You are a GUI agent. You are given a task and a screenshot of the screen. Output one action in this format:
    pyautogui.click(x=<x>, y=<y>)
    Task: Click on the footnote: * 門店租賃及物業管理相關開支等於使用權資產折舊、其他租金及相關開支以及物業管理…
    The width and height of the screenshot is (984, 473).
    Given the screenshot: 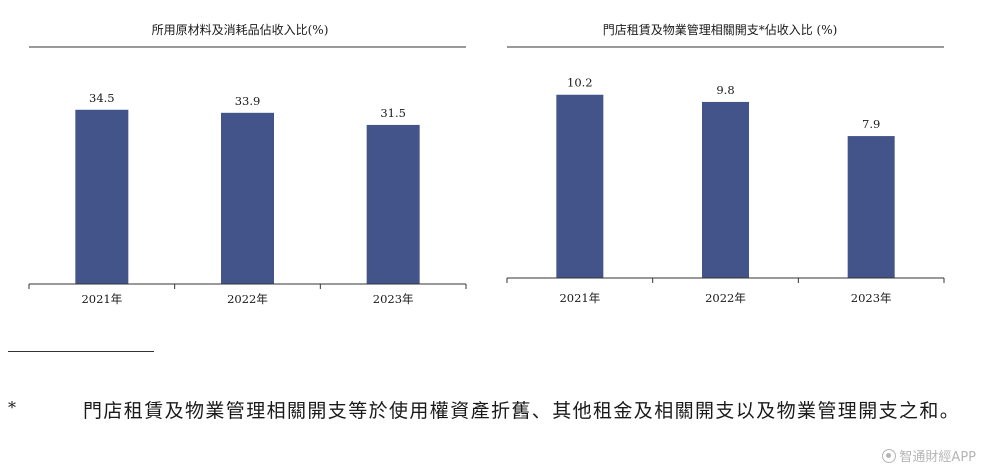 What is the action you would take?
    pyautogui.click(x=492, y=429)
    